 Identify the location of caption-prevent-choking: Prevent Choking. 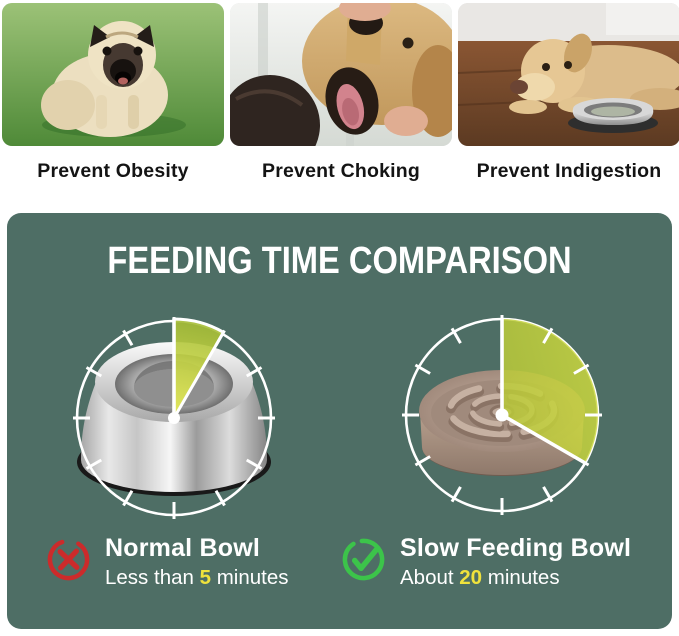
(341, 171).